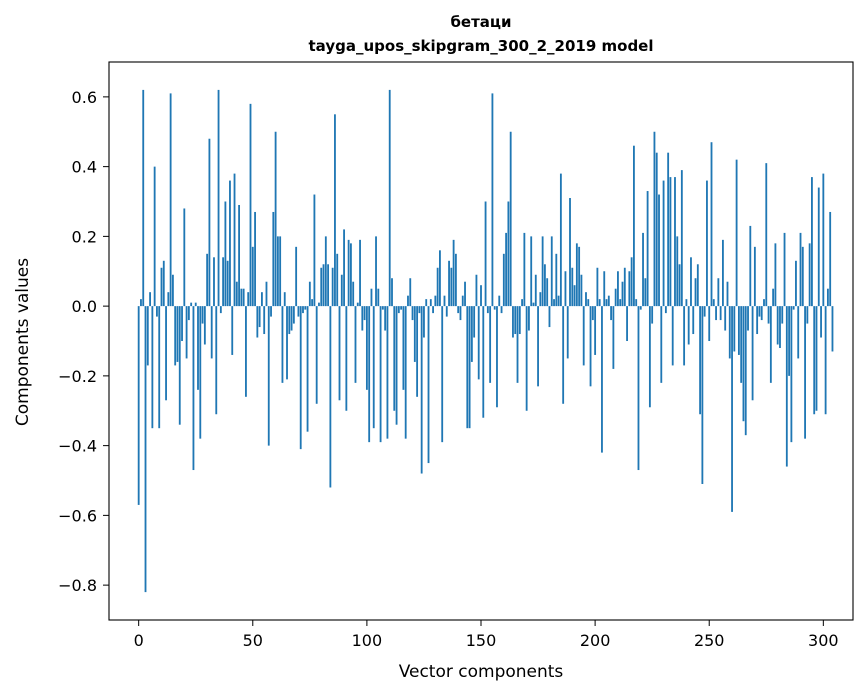 This screenshot has width=867, height=696. What do you see at coordinates (823, 640) in the screenshot?
I see `x-tick-label: 300` at bounding box center [823, 640].